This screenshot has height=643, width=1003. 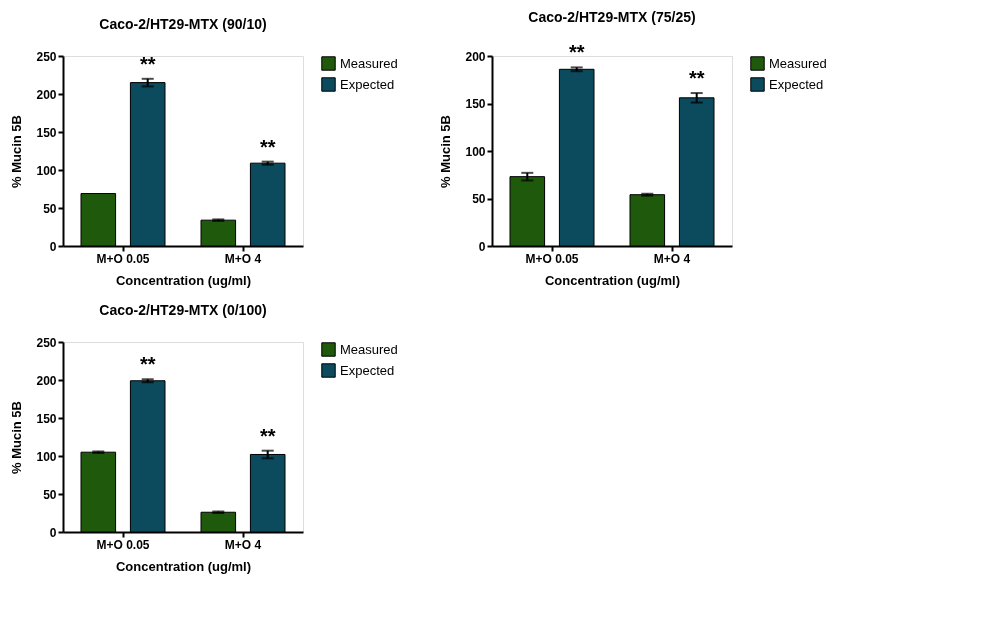 What do you see at coordinates (183, 24) in the screenshot?
I see `chart-title: Caco-2/HT29-MTX (90/10)` at bounding box center [183, 24].